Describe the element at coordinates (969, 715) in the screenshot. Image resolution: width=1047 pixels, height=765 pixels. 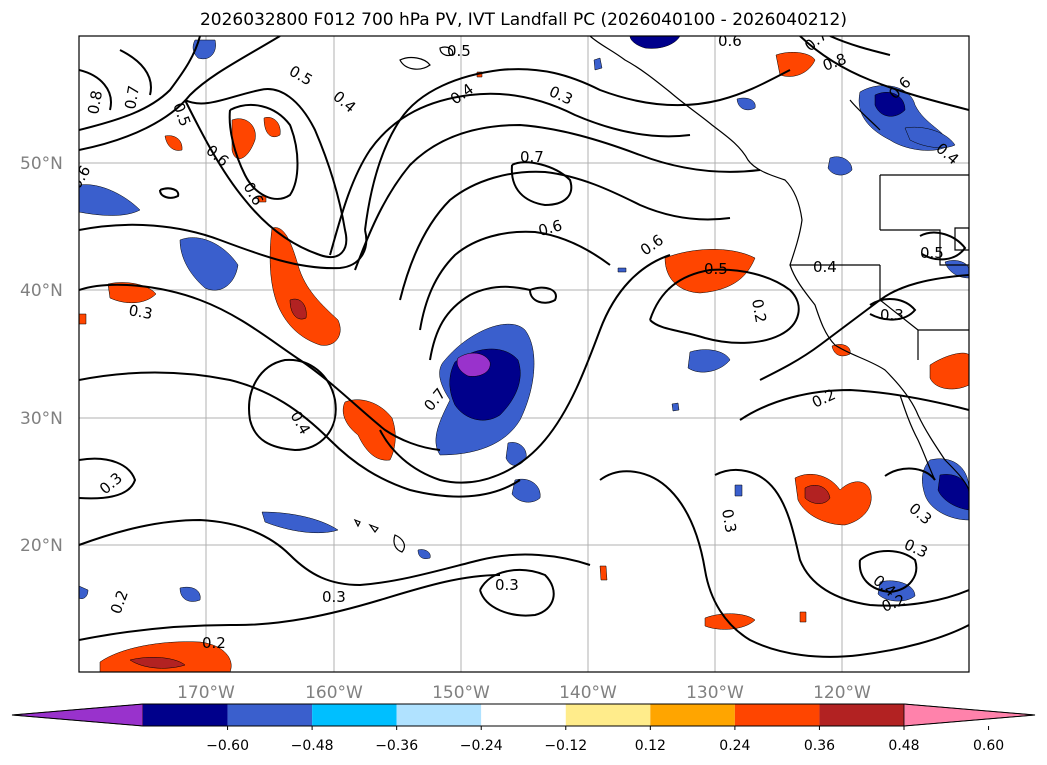
I see `colorbar-extend-max` at that location.